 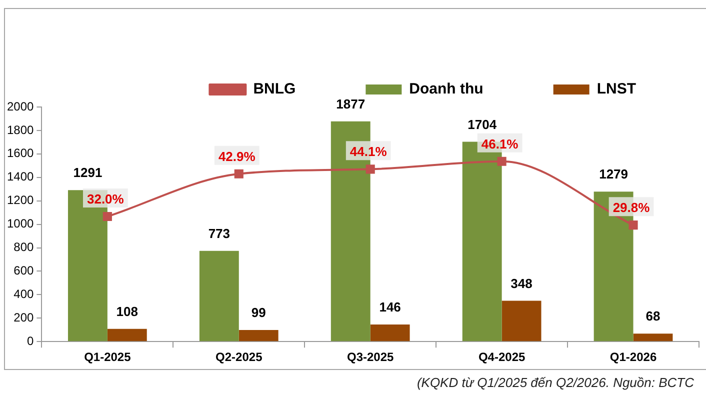 I want to click on y-tick-label: 1600, so click(x=20, y=153).